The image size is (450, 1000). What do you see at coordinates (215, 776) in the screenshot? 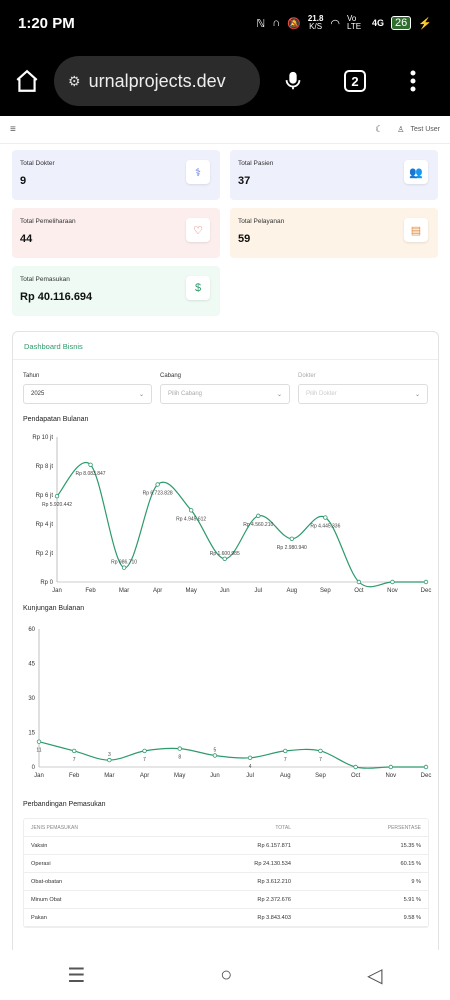
I see `x-tick-label: Jun` at bounding box center [215, 776].